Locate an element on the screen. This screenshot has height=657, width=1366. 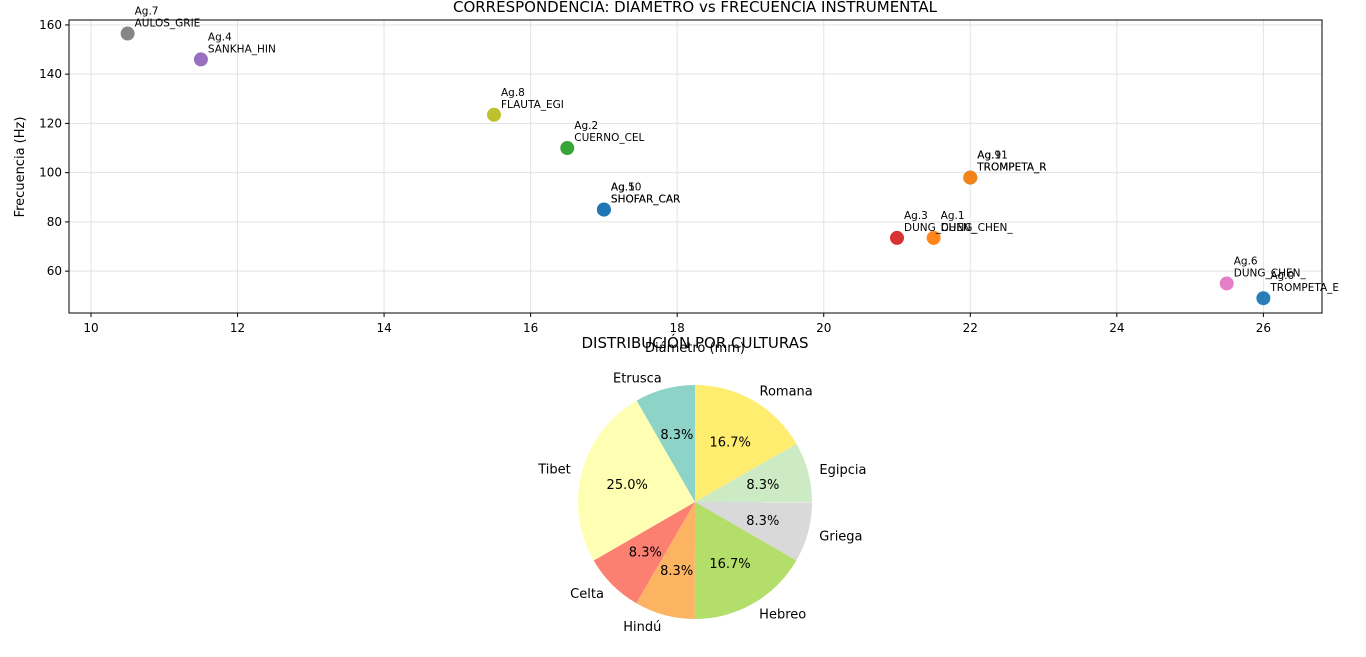
pie-category-label: Egipcia is located at coordinates (842, 470).